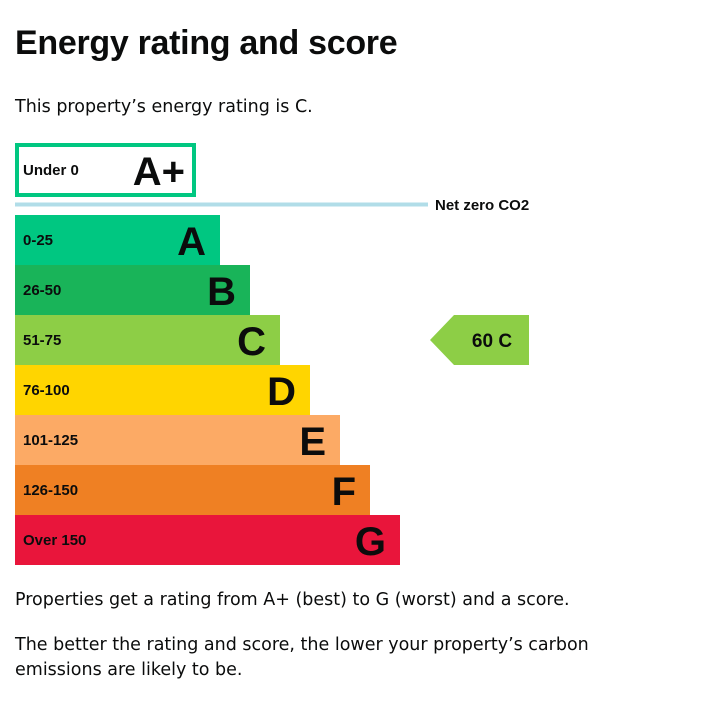  What do you see at coordinates (251, 342) in the screenshot?
I see `band-c-letter: C` at bounding box center [251, 342].